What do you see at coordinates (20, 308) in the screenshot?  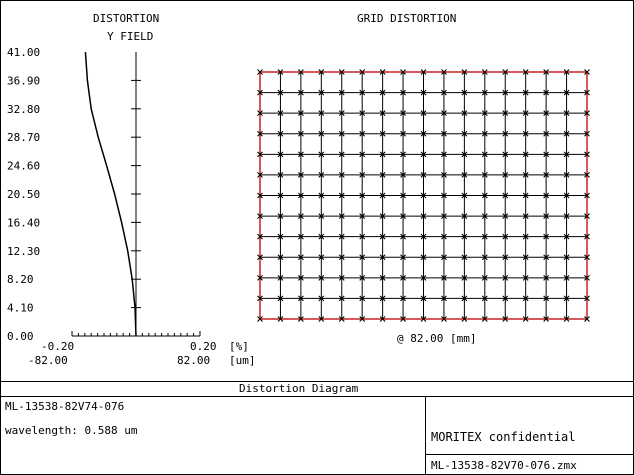 I see `y-tick-label: 4.10` at bounding box center [20, 308].